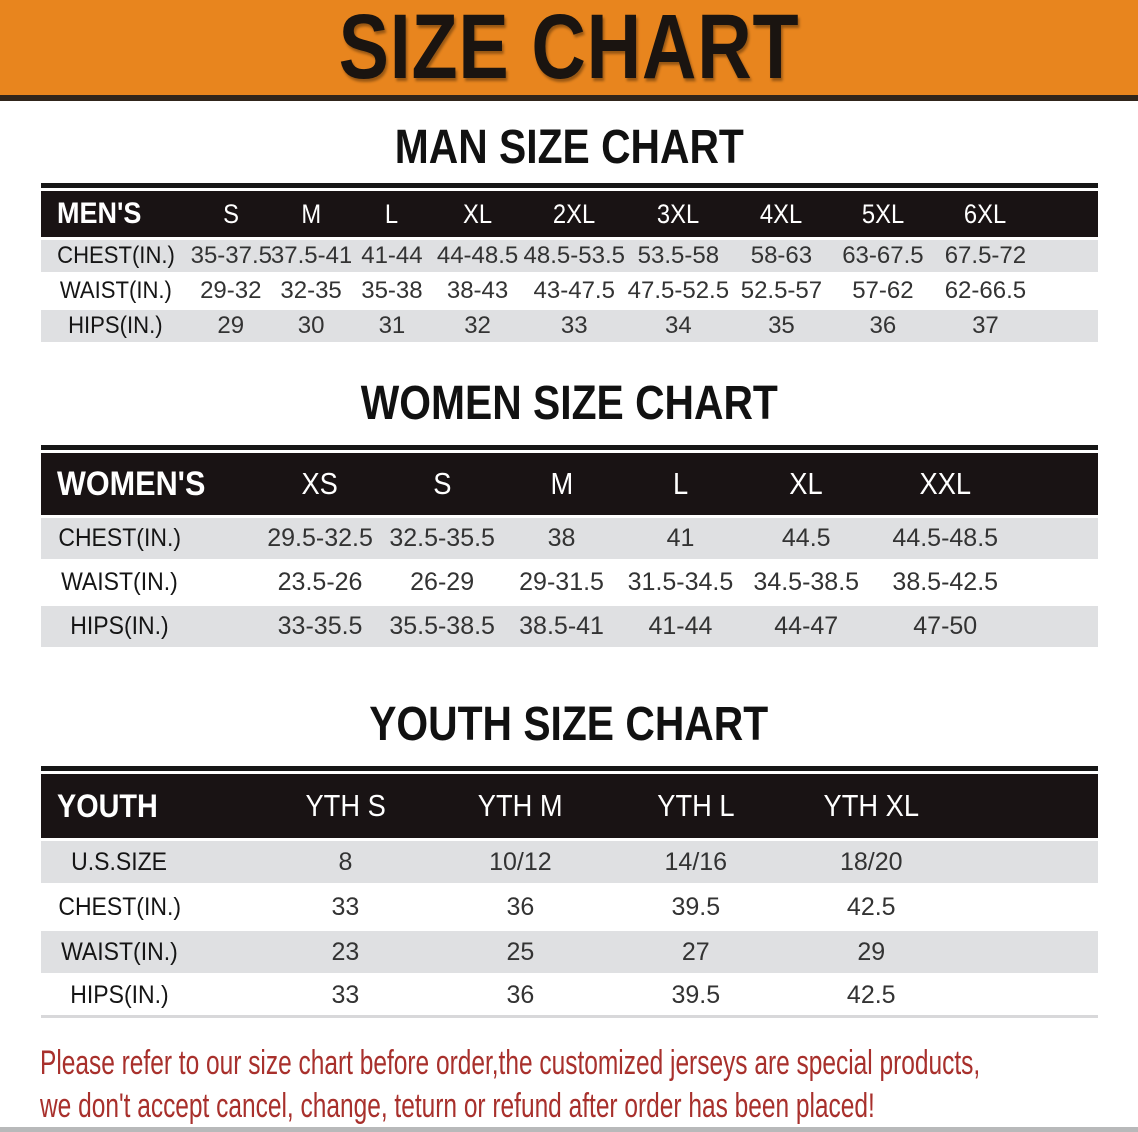 Image resolution: width=1138 pixels, height=1132 pixels. What do you see at coordinates (149, 862) in the screenshot?
I see `row-label-cell: U.S.SIZE` at bounding box center [149, 862].